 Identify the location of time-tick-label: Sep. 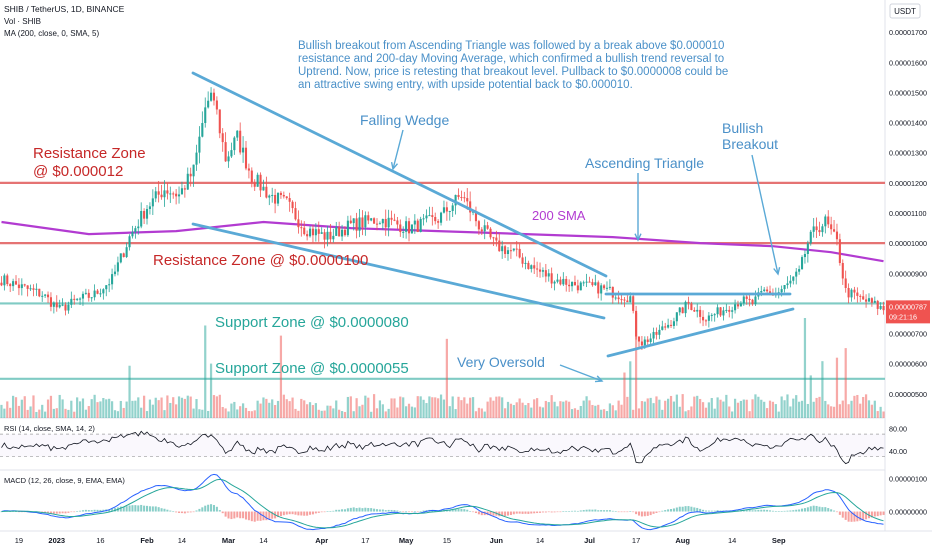
(779, 540).